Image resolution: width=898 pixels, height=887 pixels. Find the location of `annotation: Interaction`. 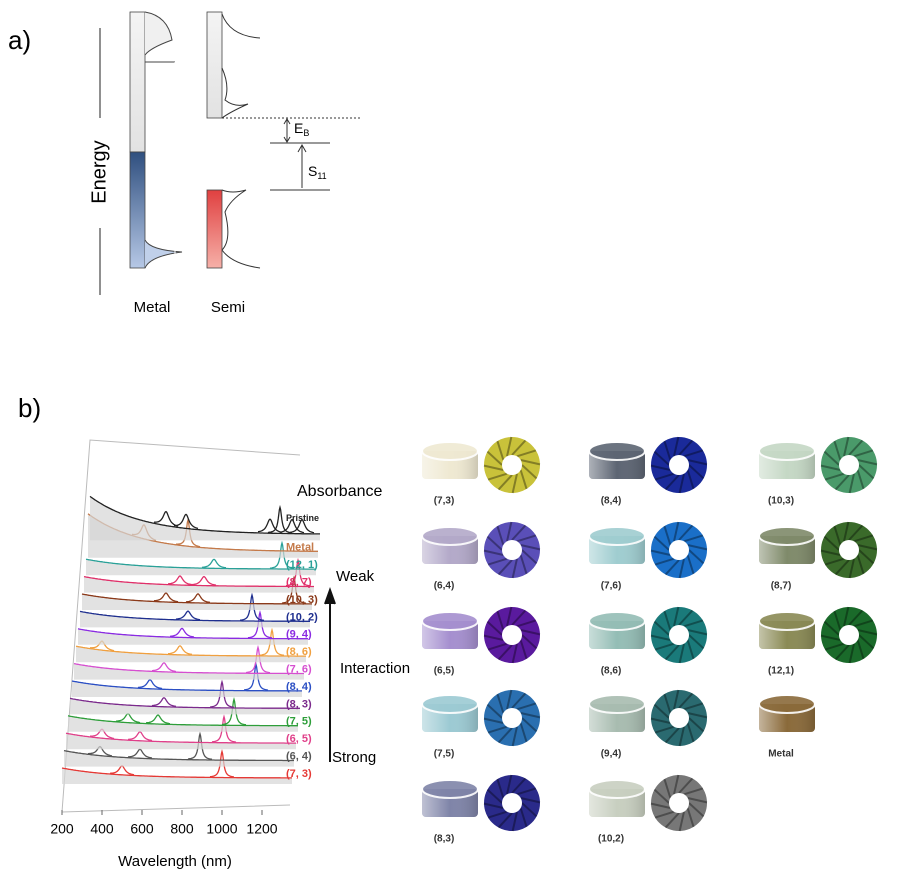

annotation: Interaction is located at coordinates (375, 668).